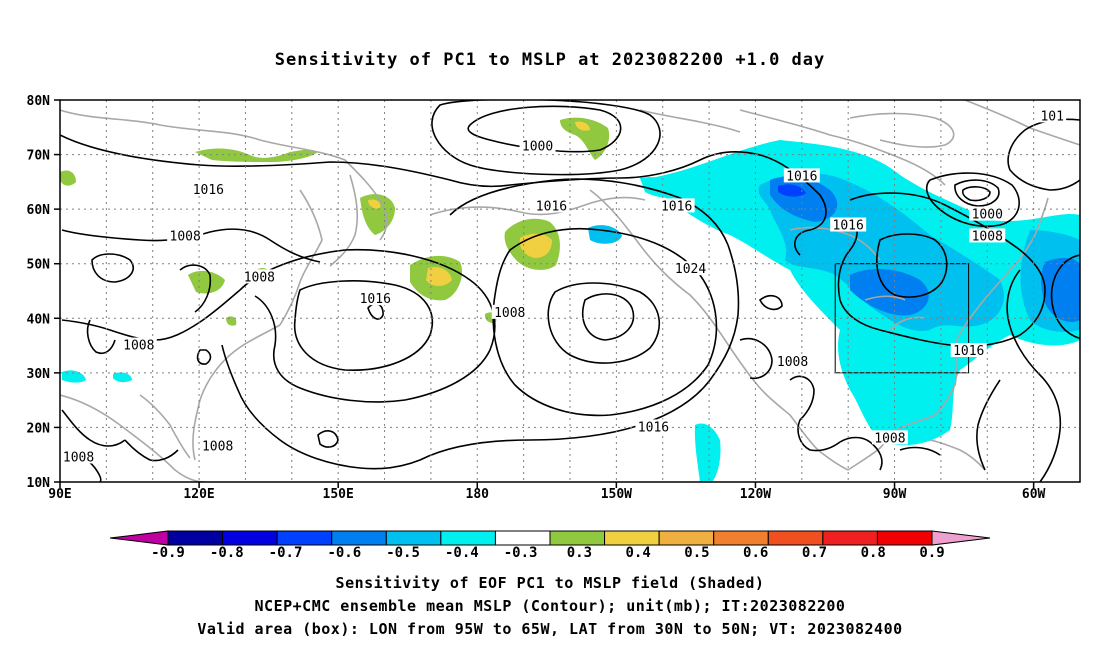 The image size is (1100, 650). What do you see at coordinates (873, 553) in the screenshot?
I see `colorbar-label: 0.8` at bounding box center [873, 553].